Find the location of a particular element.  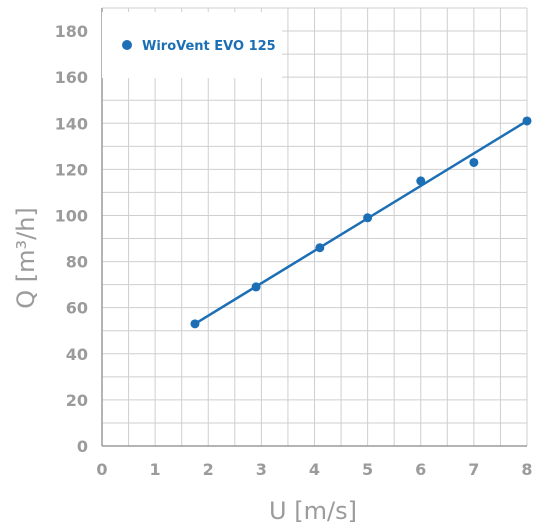

x-tick-label: 1 is located at coordinates (155, 469).